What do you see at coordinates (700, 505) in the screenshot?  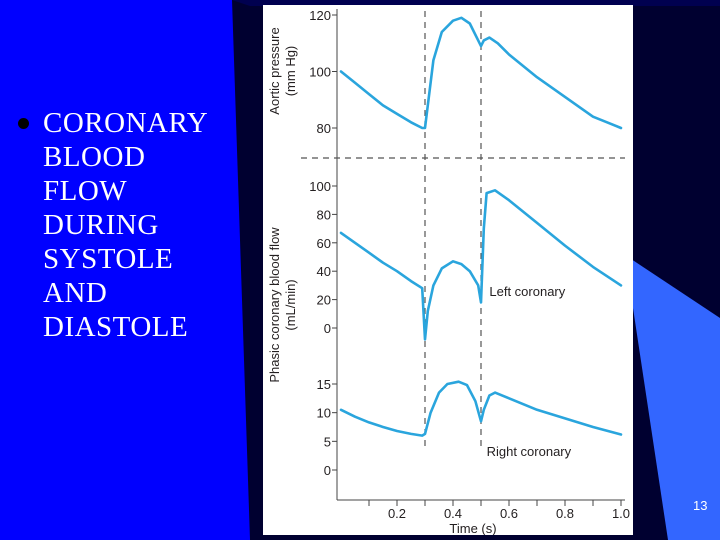 I see `page-number: 13` at bounding box center [700, 505].